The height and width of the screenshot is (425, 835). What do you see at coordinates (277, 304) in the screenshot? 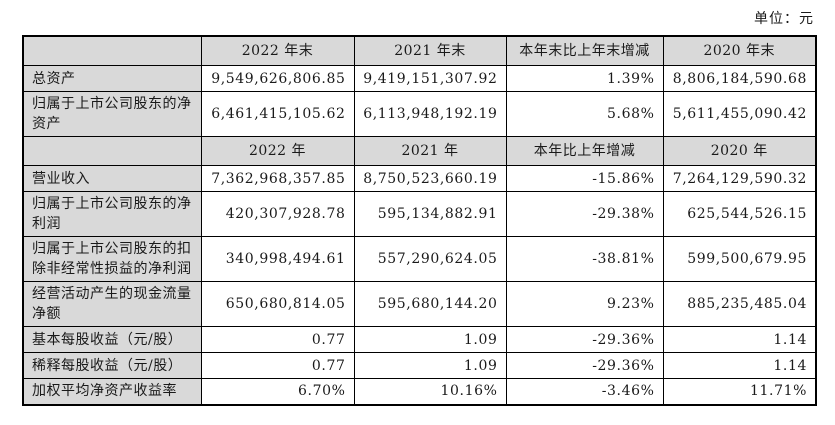
I see `value-cell: 650,680,814.05` at bounding box center [277, 304].